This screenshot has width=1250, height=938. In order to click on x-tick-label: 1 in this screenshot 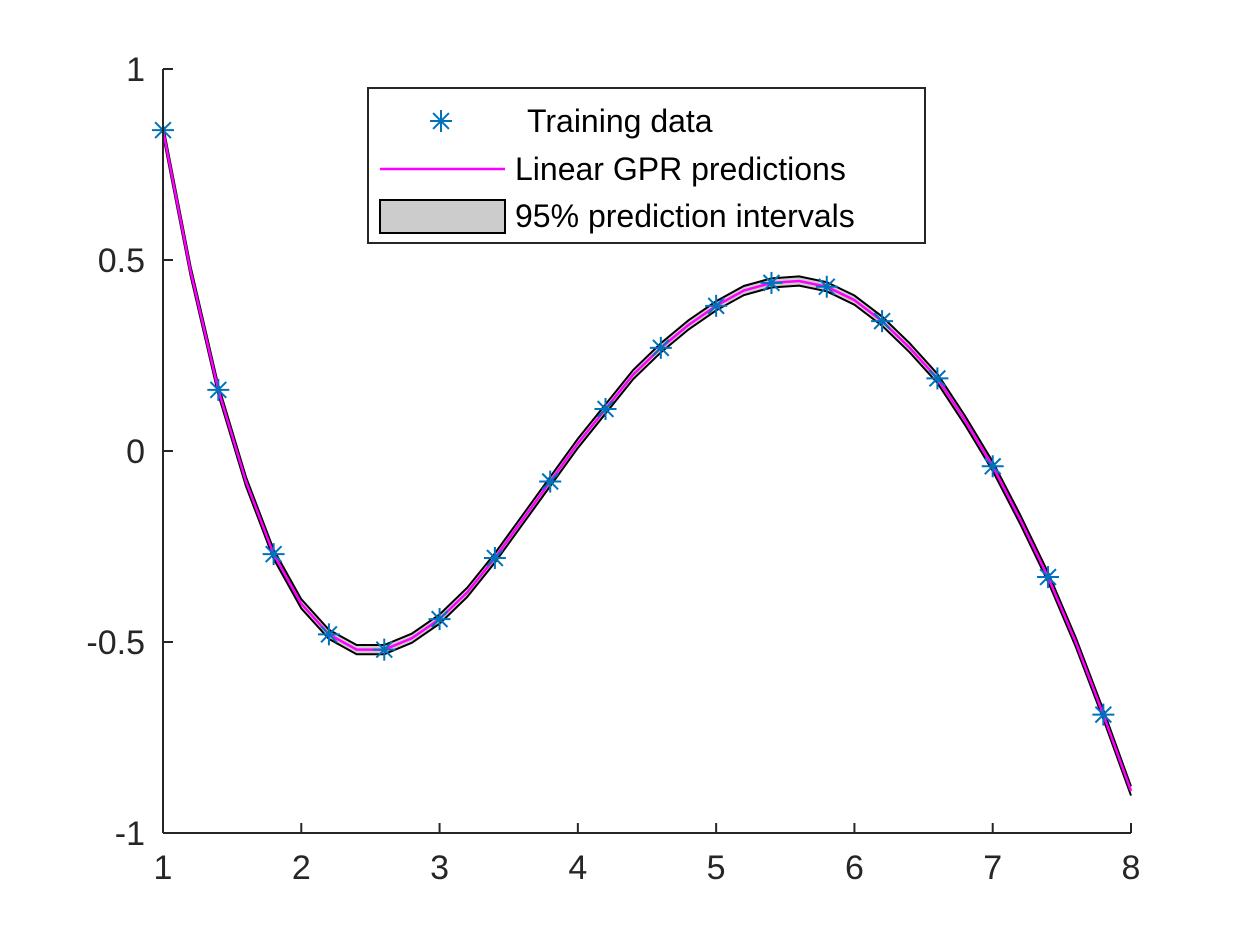, I will do `click(163, 868)`.